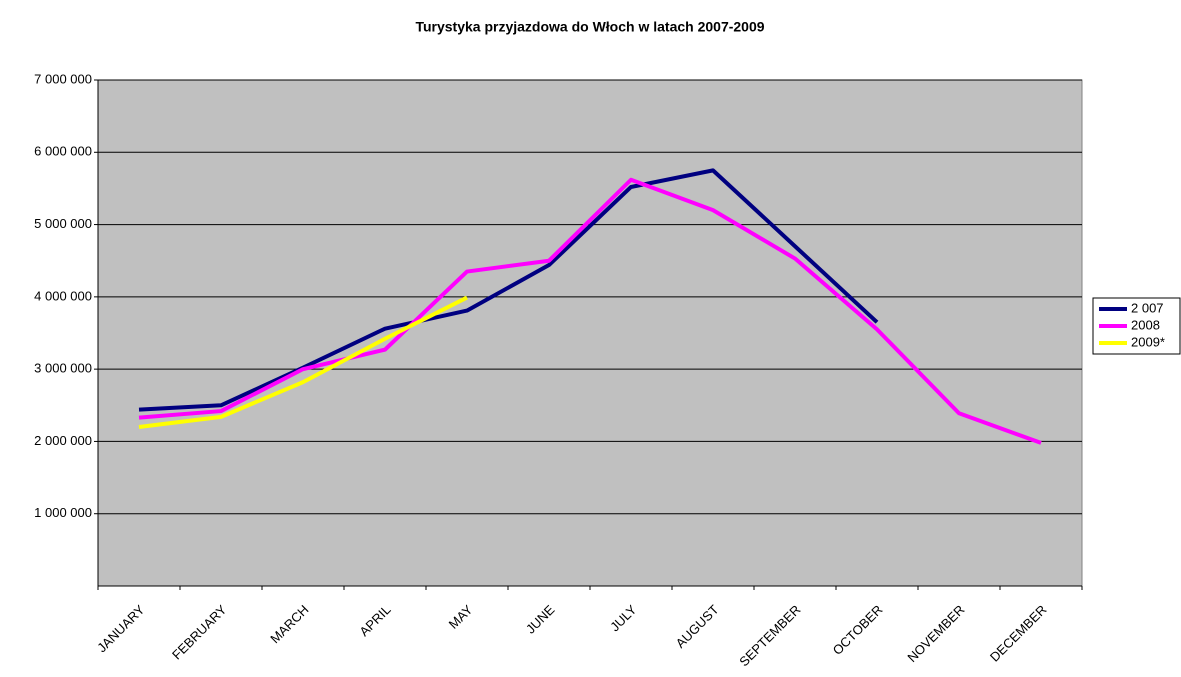 The width and height of the screenshot is (1181, 677). Describe the element at coordinates (199, 632) in the screenshot. I see `x-tick-label: FEBRUARY` at that location.